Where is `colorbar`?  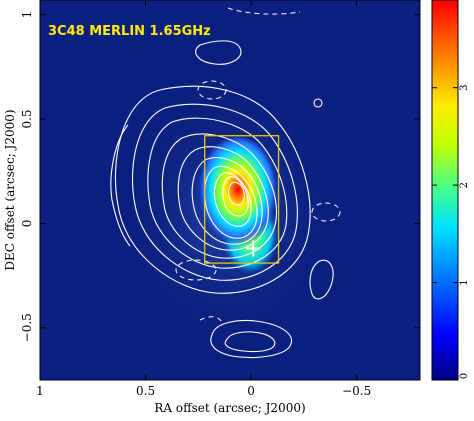
colorbar is located at coordinates (445, 190).